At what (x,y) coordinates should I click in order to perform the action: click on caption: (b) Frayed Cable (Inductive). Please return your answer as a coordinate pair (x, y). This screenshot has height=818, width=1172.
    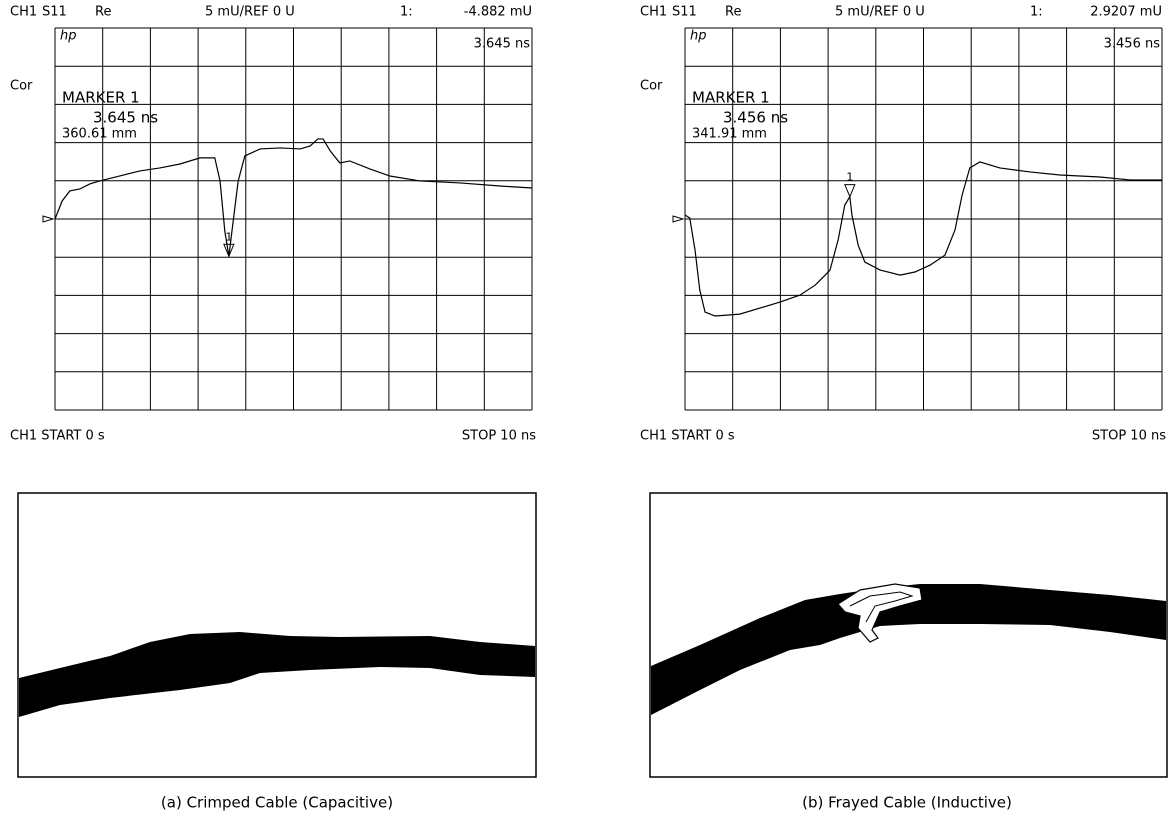
    Looking at the image, I should click on (907, 803).